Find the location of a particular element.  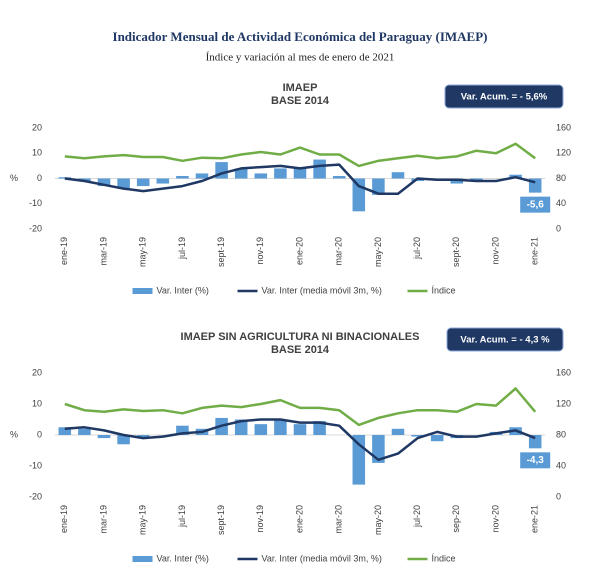

data-label: -4,3 is located at coordinates (536, 460).